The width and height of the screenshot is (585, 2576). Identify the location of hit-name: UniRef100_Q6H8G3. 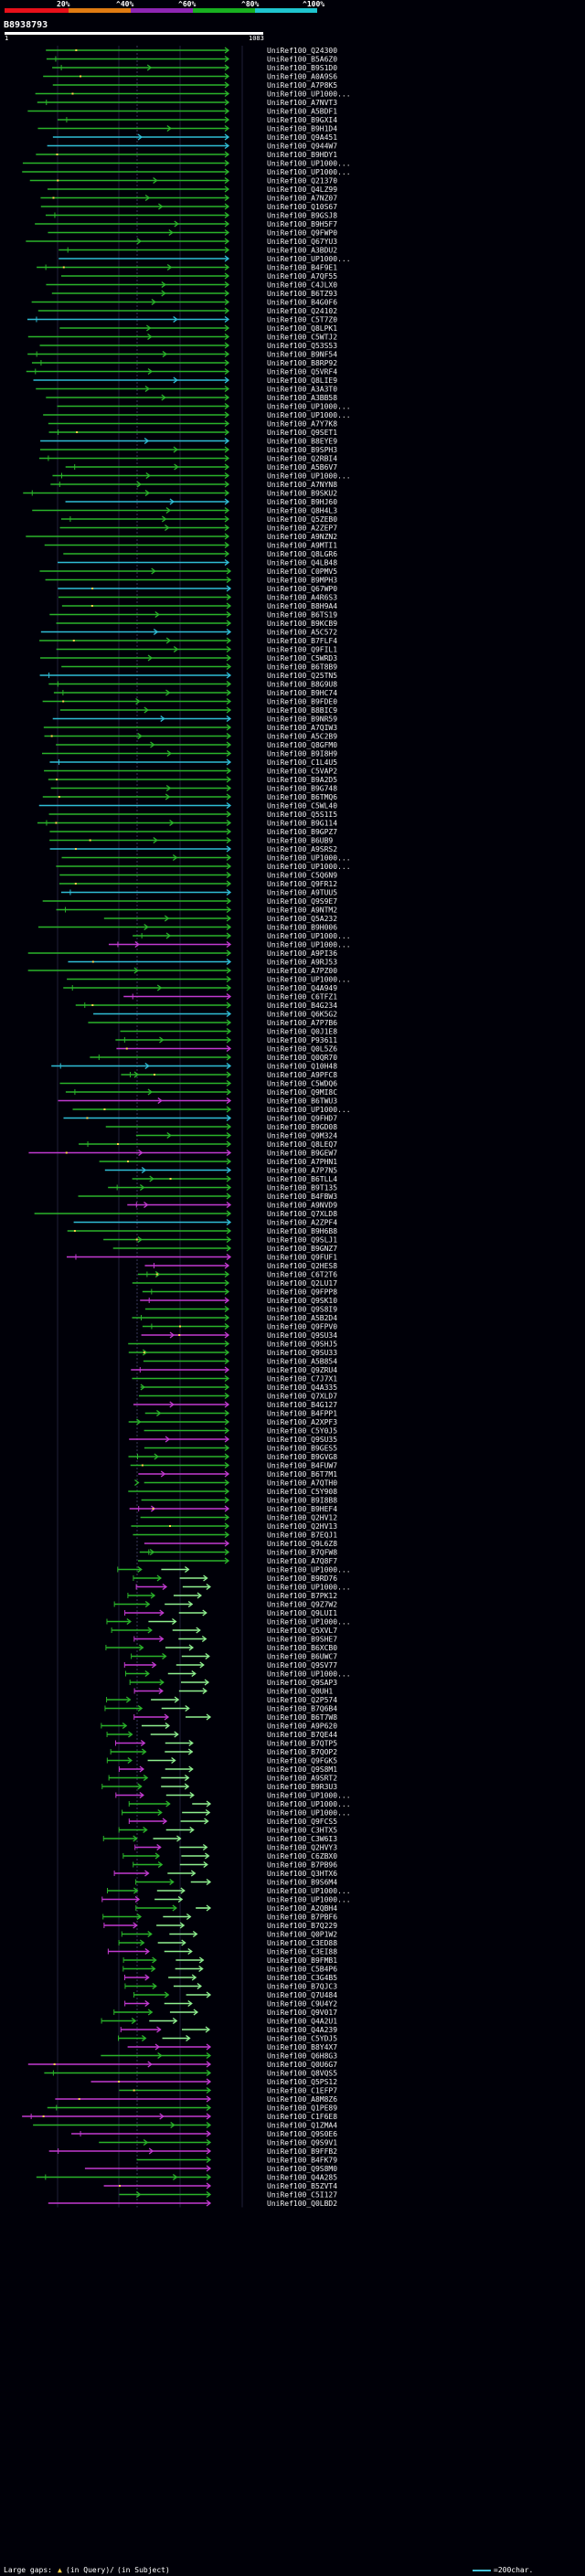
(302, 2056).